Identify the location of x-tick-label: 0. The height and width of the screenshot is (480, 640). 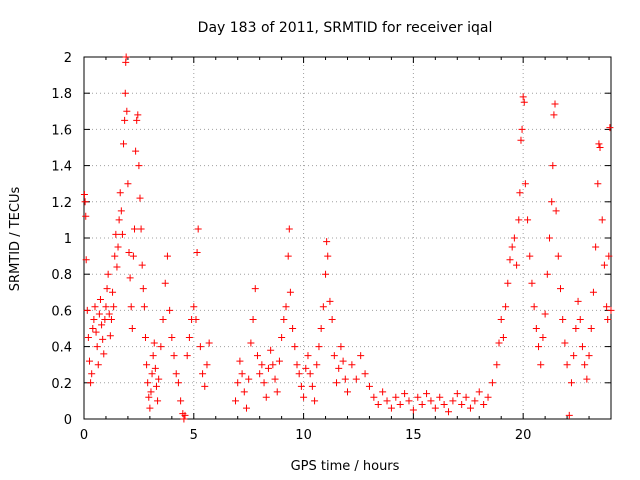
(84, 435).